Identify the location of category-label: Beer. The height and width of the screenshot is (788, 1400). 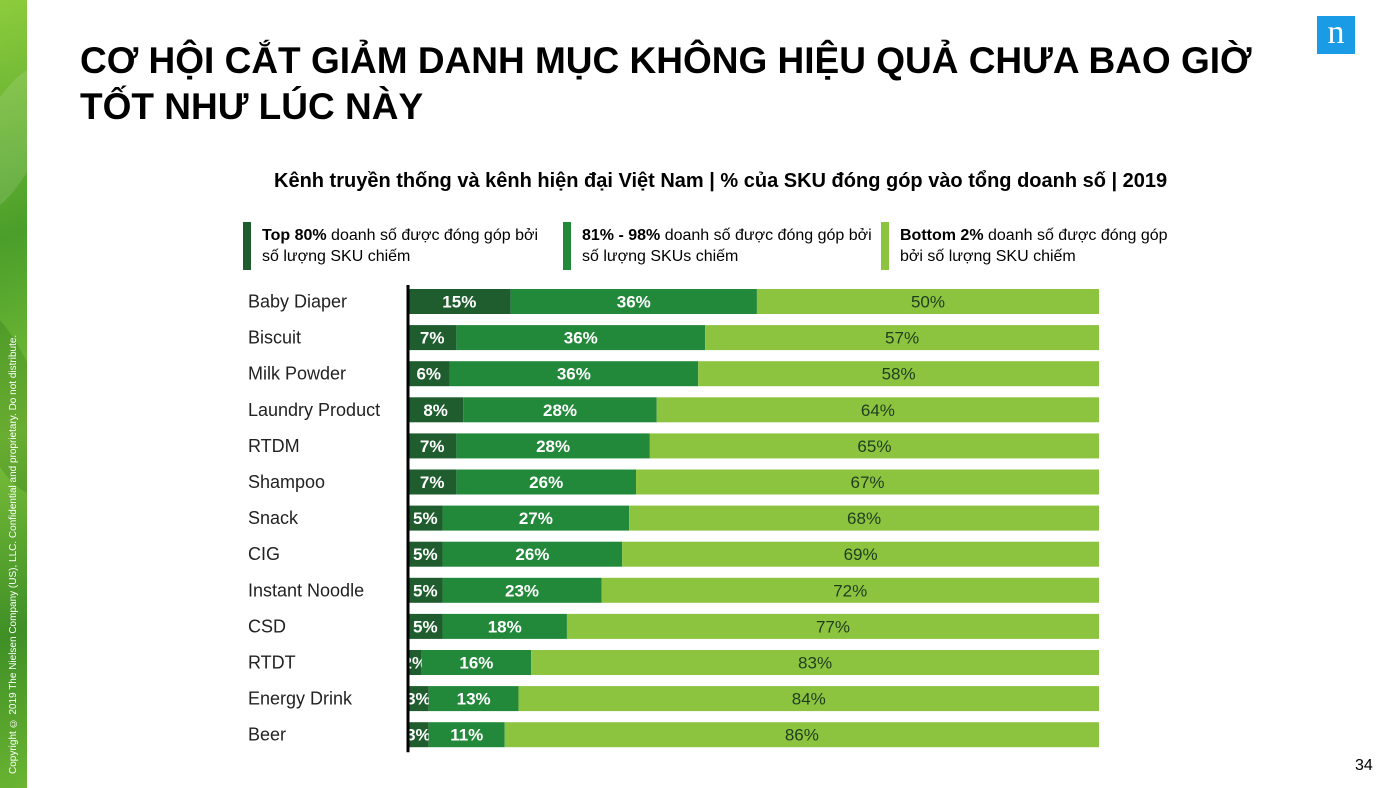
(267, 735).